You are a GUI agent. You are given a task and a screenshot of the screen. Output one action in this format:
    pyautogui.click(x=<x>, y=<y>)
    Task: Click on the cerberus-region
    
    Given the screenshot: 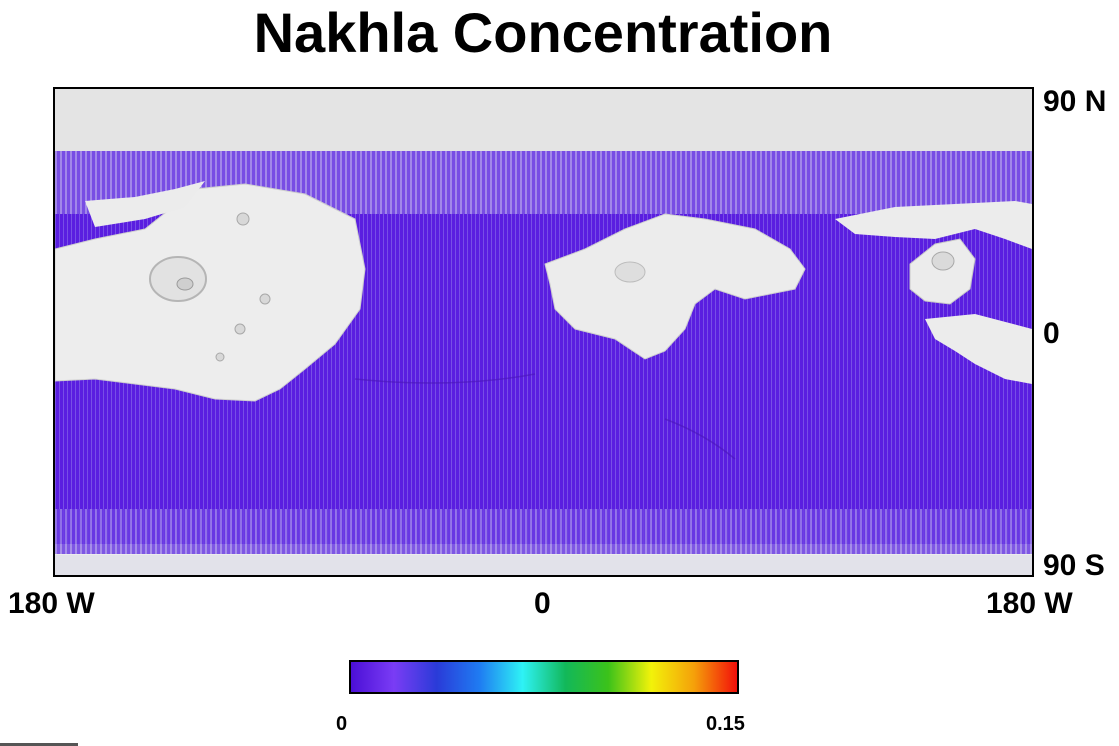 What is the action you would take?
    pyautogui.click(x=978, y=349)
    